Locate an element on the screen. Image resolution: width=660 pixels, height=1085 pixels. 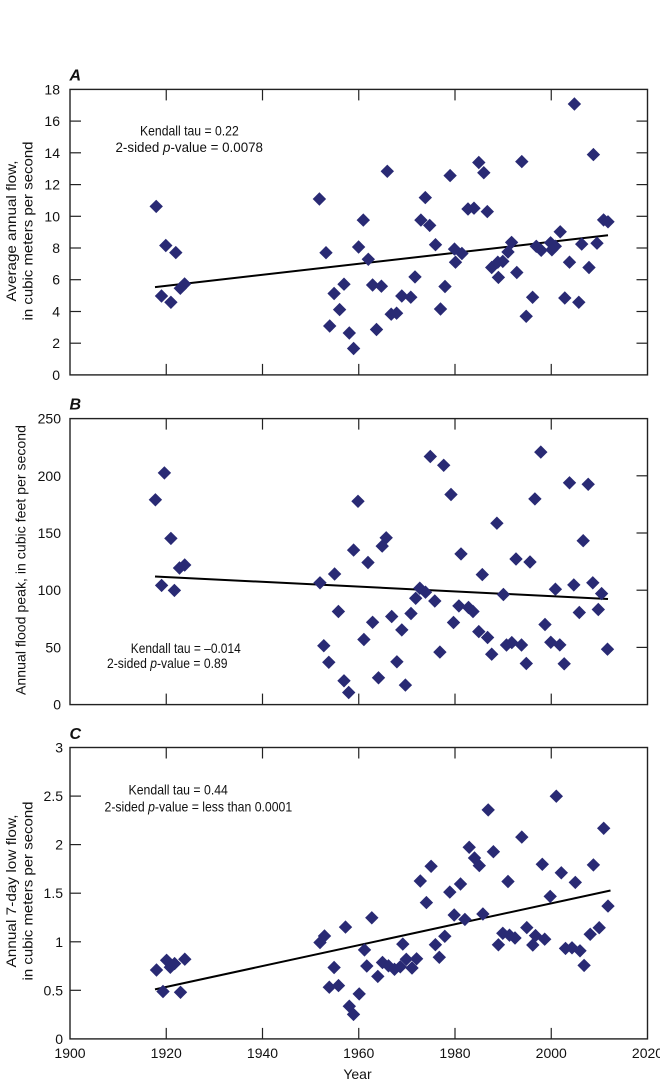
svg-text: 4 is located at coordinates (56, 312).